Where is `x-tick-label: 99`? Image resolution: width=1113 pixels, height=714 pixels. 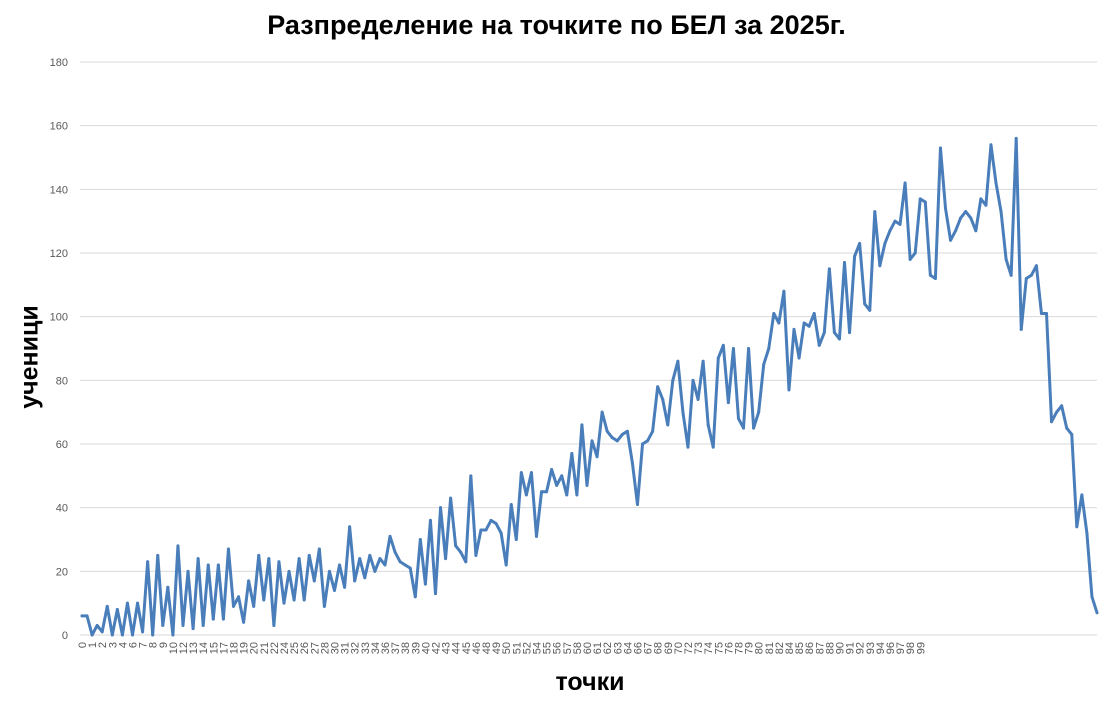
x-tick-label: 99 is located at coordinates (921, 648).